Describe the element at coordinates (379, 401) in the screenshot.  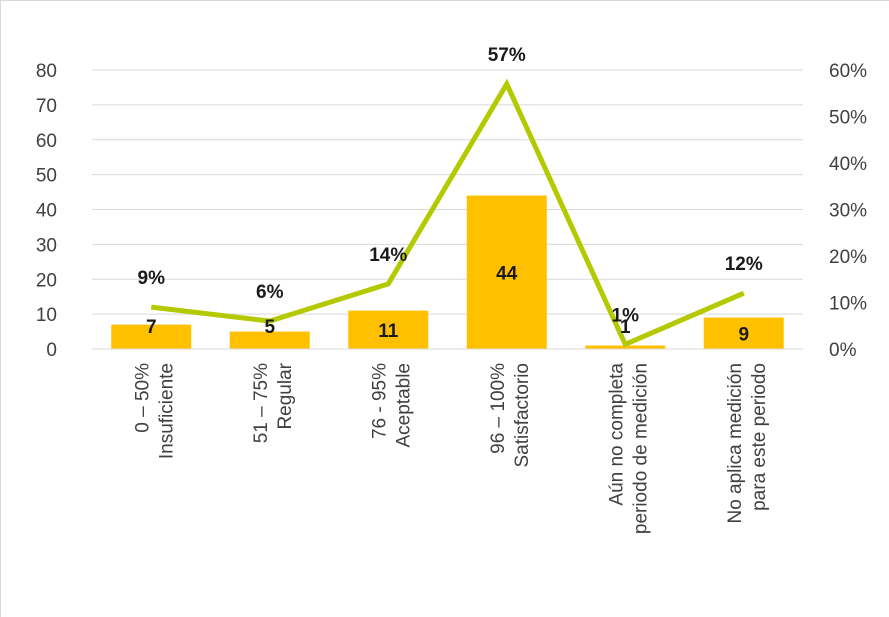
I see `x-category-label-line: 76 - 95%` at that location.